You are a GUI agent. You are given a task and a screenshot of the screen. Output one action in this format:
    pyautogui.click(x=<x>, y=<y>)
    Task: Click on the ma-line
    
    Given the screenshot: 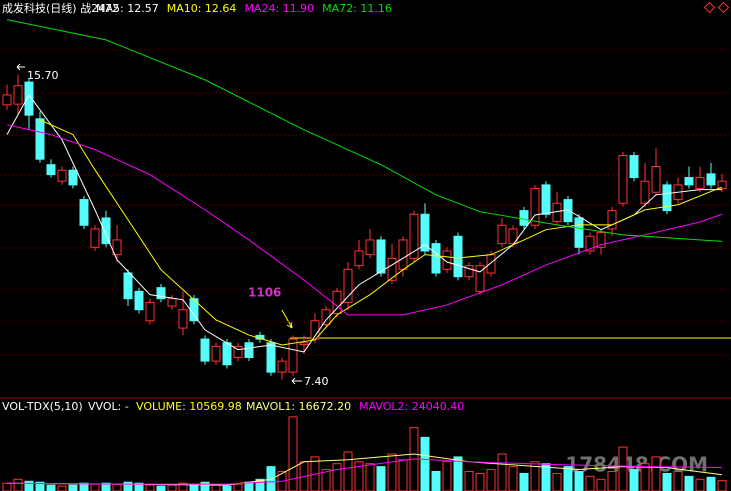 What is the action you would take?
    pyautogui.click(x=364, y=471)
    